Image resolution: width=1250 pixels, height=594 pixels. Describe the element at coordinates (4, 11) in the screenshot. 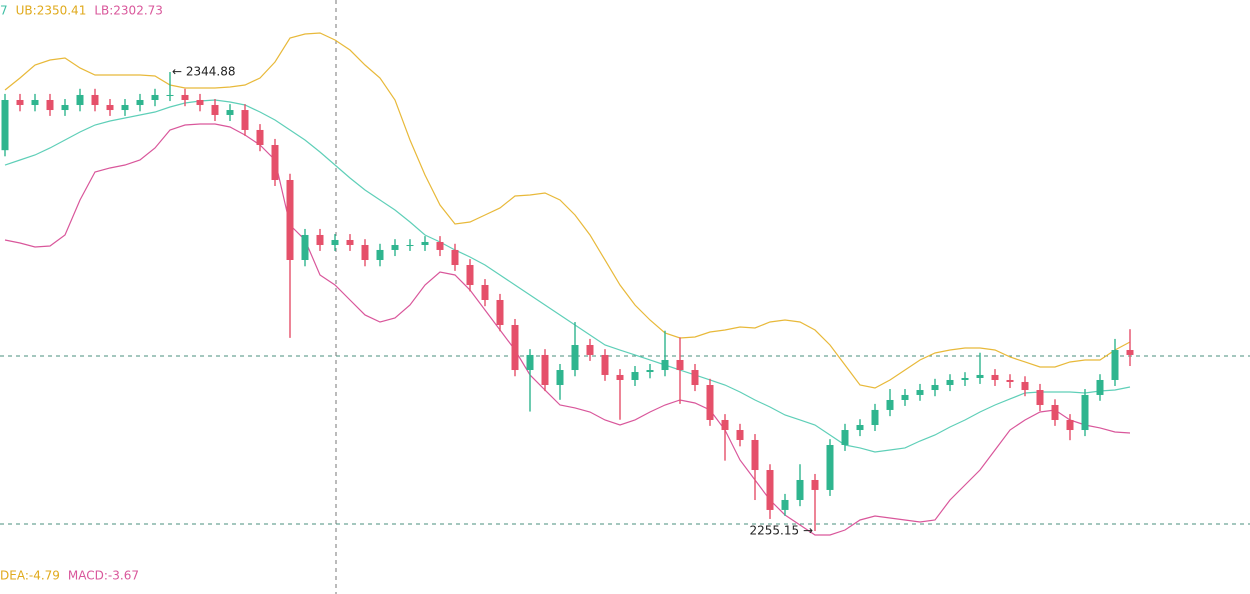

I see `indicator-label: 7` at that location.